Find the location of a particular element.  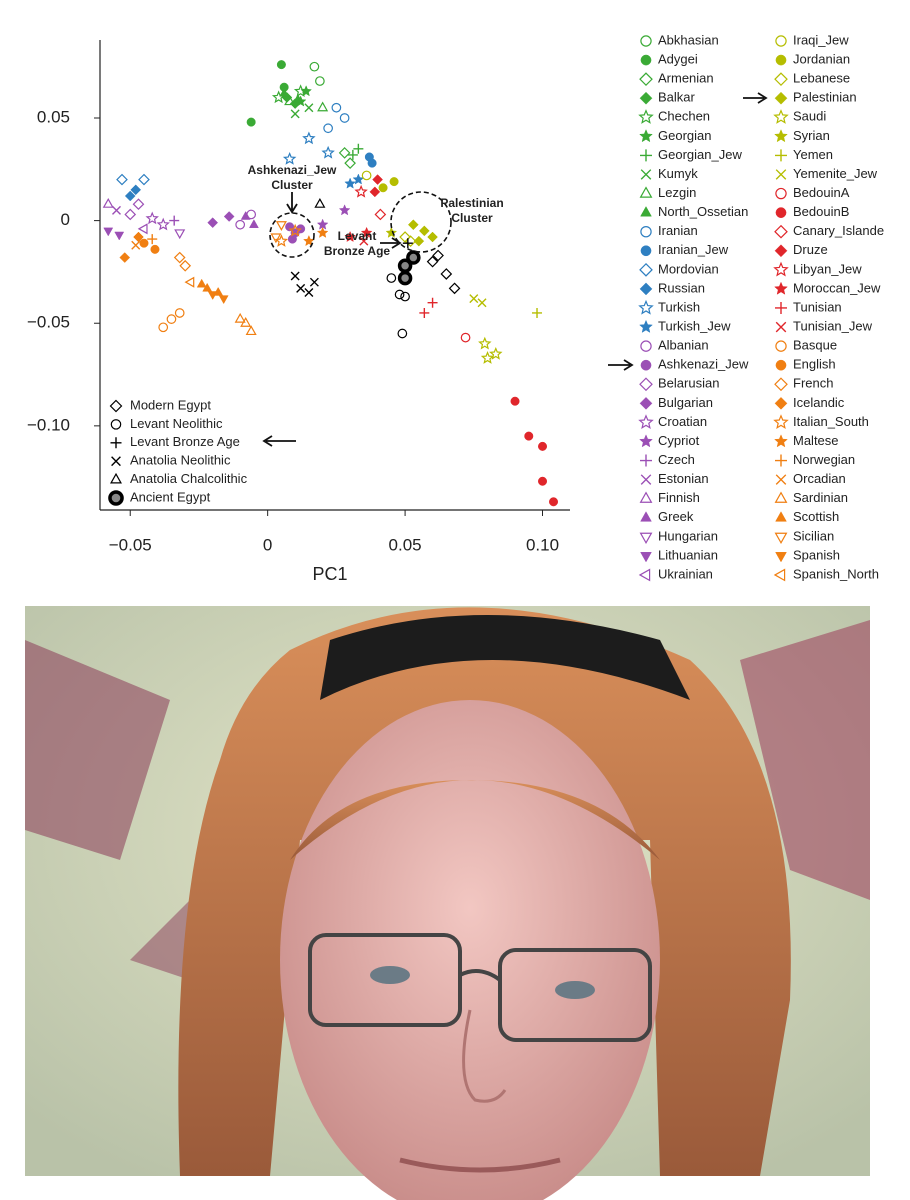

legend-label: Lithuanian is located at coordinates (688, 554).